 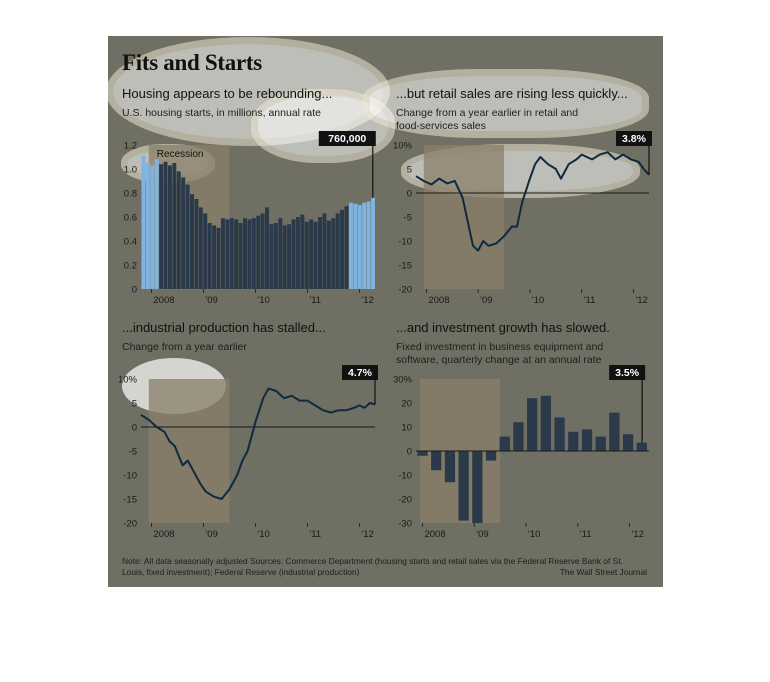 What do you see at coordinates (522, 218) in the screenshot?
I see `retail-sales-chart: -20 -15 -10 -5 0 5 10% 2008 '09 '10 '11 '12 3.8%` at bounding box center [522, 218].